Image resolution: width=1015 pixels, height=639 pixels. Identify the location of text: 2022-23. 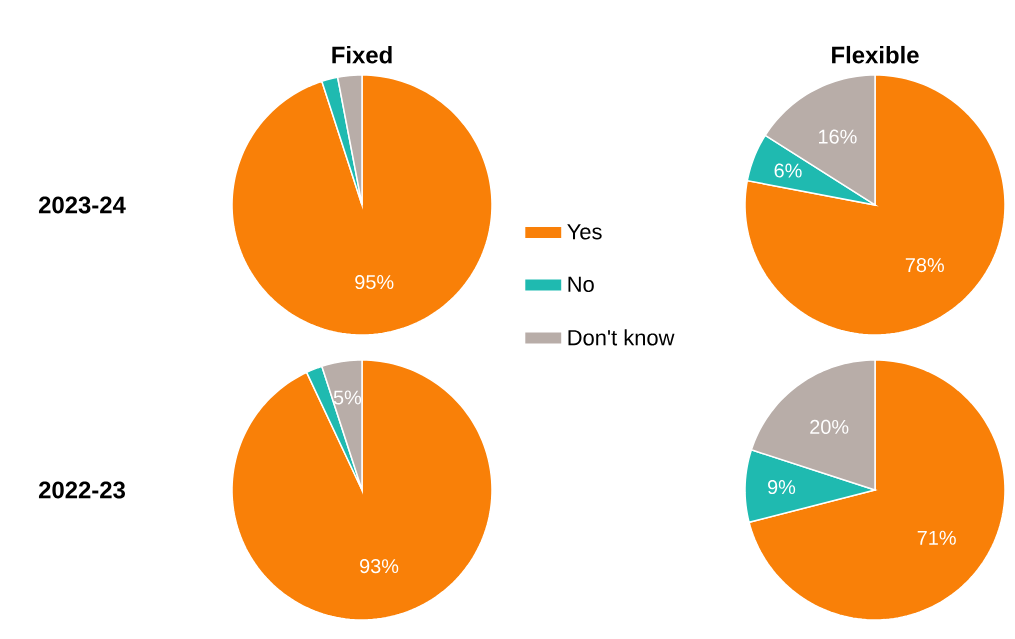
(81, 490).